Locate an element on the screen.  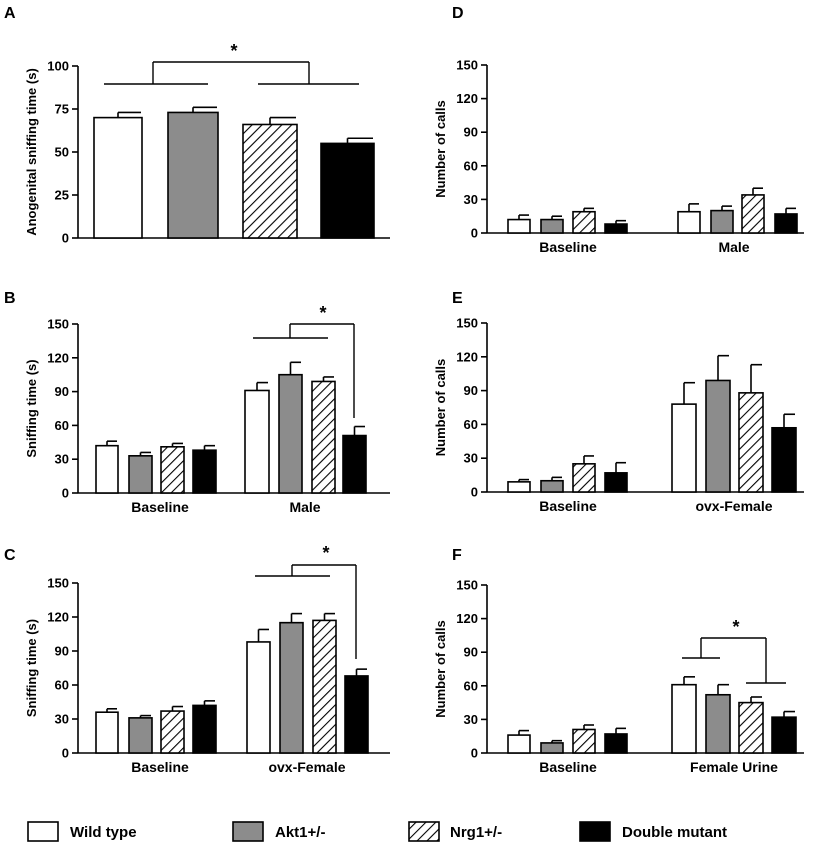
panel-label: C is located at coordinates (10, 555).